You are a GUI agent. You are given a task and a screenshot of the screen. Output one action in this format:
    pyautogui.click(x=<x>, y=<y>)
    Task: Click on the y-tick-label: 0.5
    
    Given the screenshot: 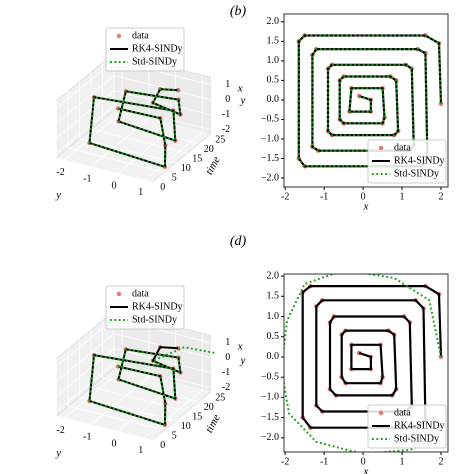 What is the action you would take?
    pyautogui.click(x=273, y=336)
    